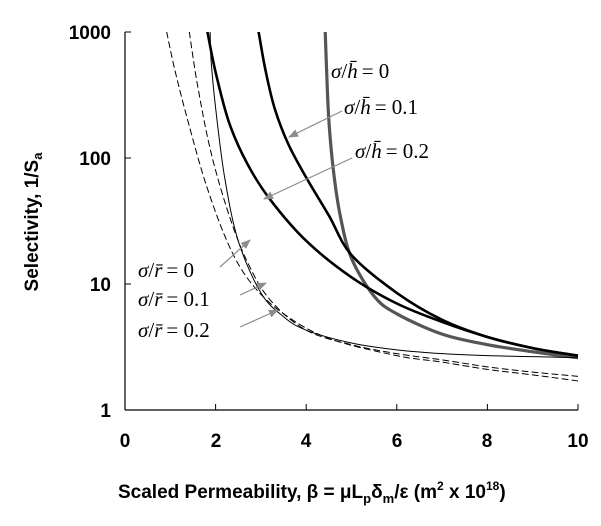 Image resolution: width=601 pixels, height=526 pixels. What do you see at coordinates (166, 270) in the screenshot?
I see `annotation-r-0: σ/r̄ = 0` at bounding box center [166, 270].